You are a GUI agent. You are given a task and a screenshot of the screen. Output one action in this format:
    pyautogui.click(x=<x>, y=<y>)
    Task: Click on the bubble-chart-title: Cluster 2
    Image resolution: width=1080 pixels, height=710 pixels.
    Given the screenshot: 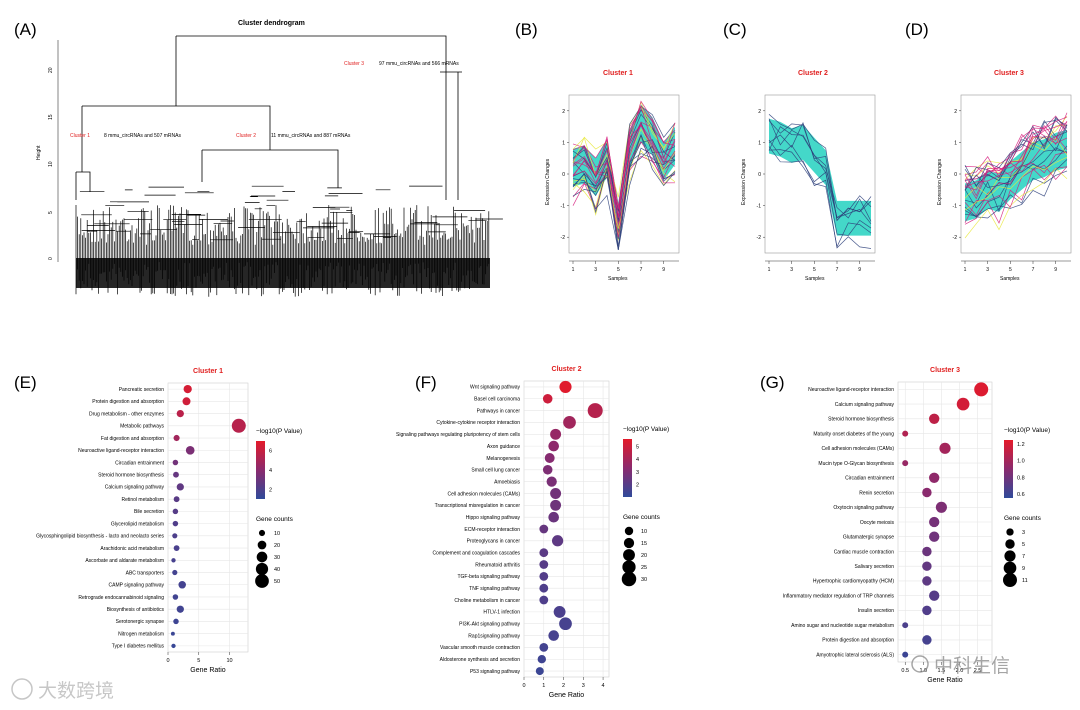 What is the action you would take?
    pyautogui.click(x=567, y=369)
    